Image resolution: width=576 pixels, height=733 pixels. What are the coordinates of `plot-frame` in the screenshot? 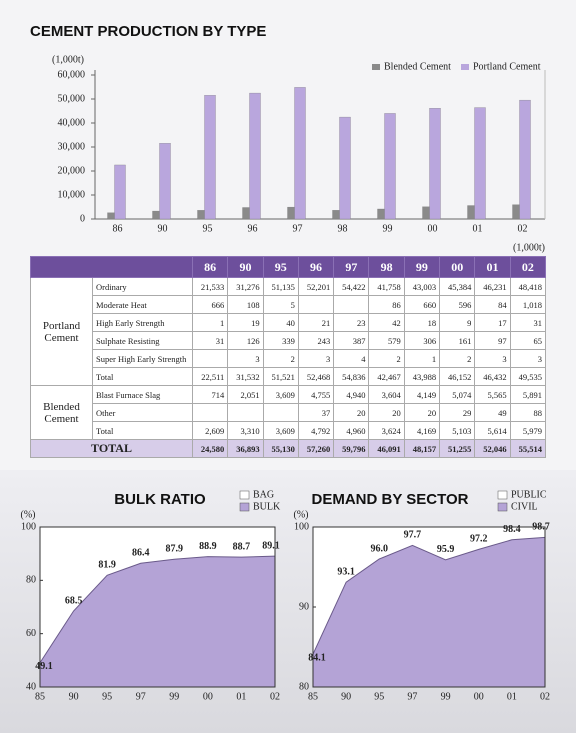 It's located at (157, 607).